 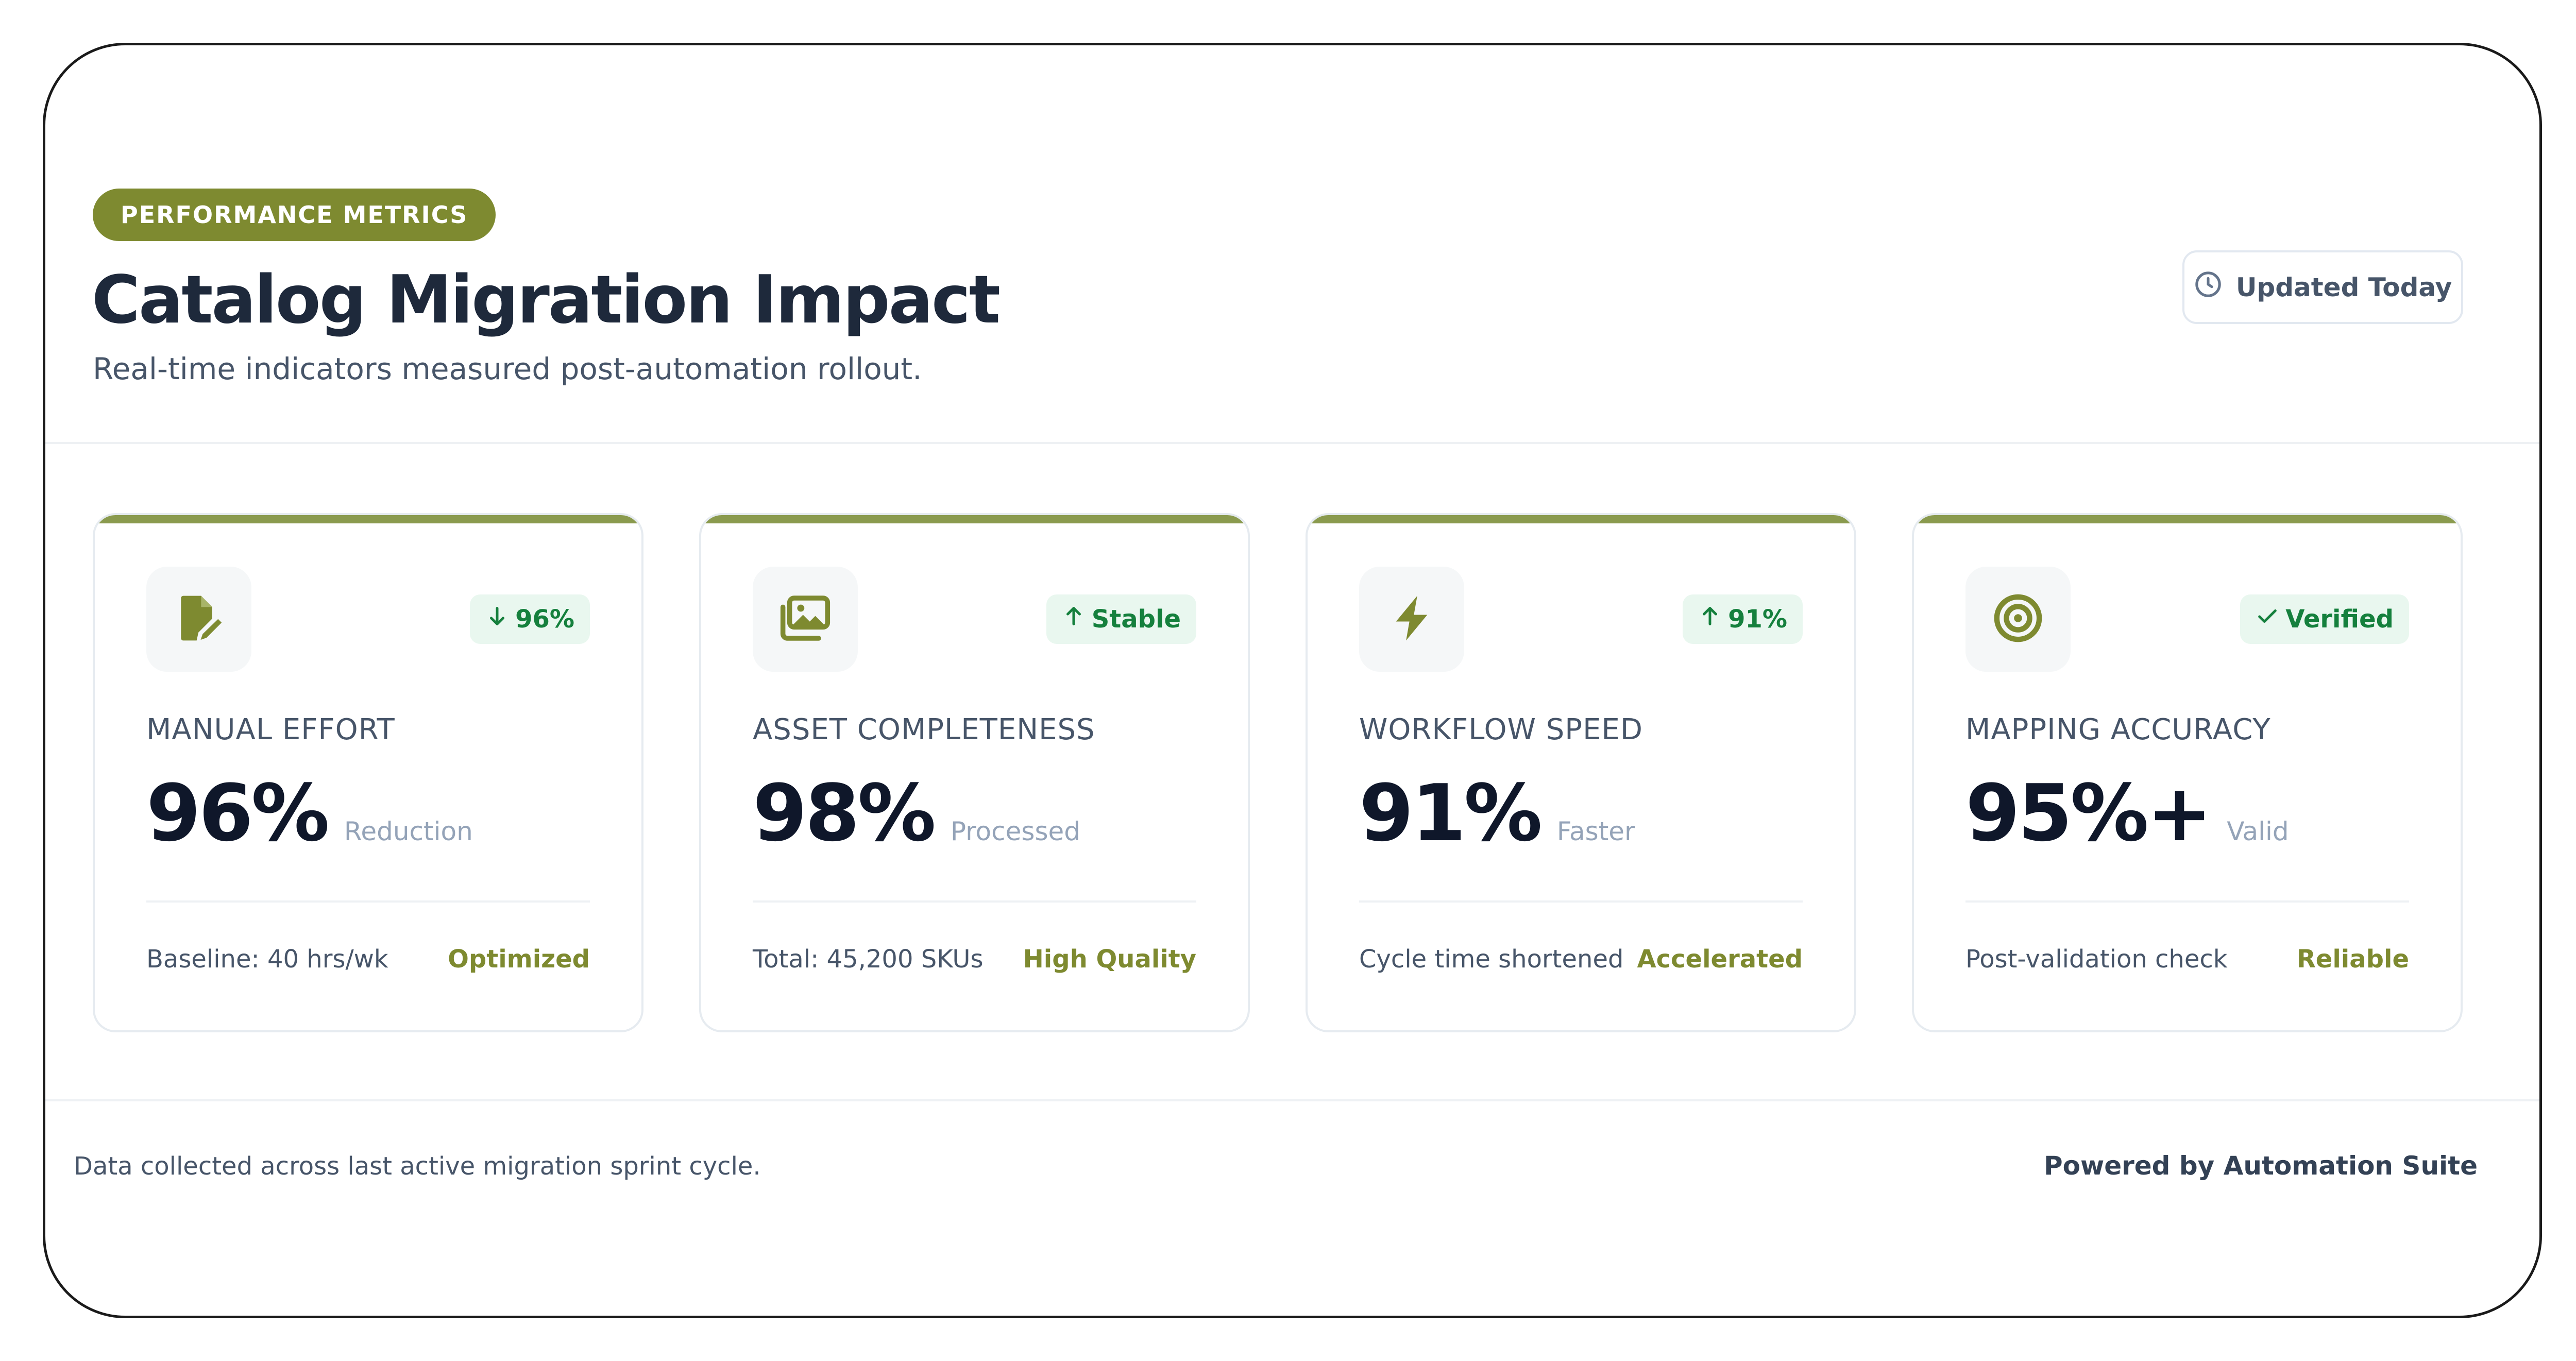 I want to click on metric-label: WORKFLOW SPEED, so click(x=1501, y=729).